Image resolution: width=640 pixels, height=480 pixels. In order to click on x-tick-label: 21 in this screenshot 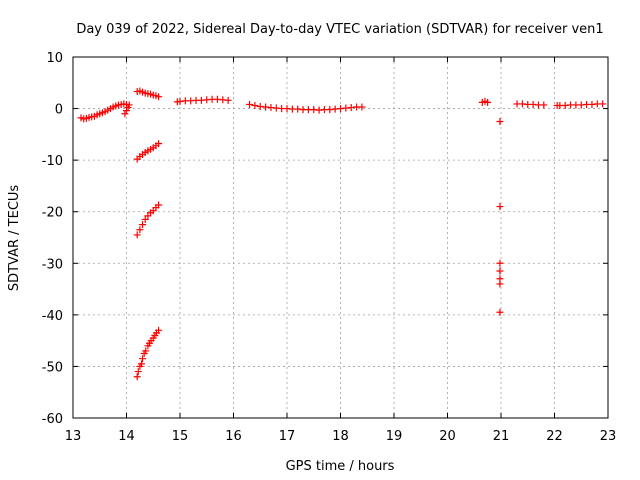, I will do `click(501, 436)`.